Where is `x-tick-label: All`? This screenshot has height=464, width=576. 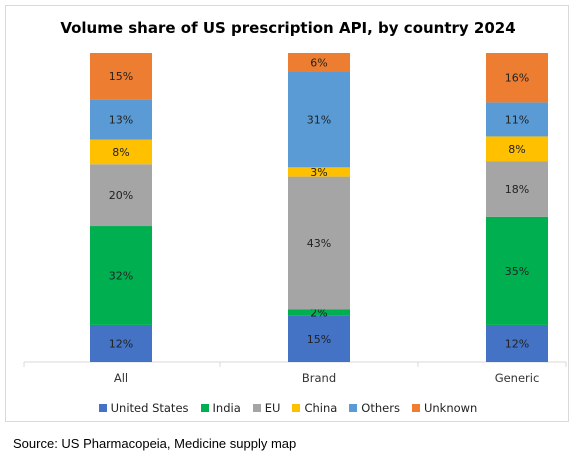 x-tick-label: All is located at coordinates (121, 378).